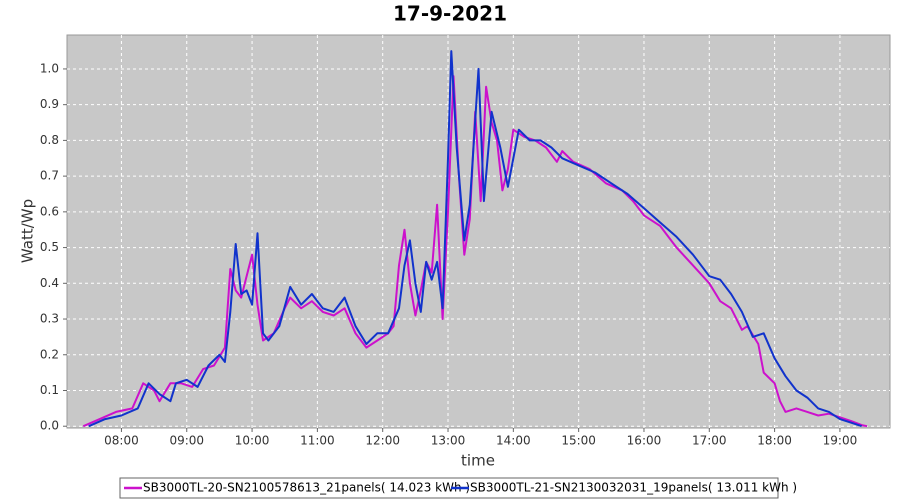 The height and width of the screenshot is (500, 900). I want to click on x-tick-label: 16:00, so click(644, 441).